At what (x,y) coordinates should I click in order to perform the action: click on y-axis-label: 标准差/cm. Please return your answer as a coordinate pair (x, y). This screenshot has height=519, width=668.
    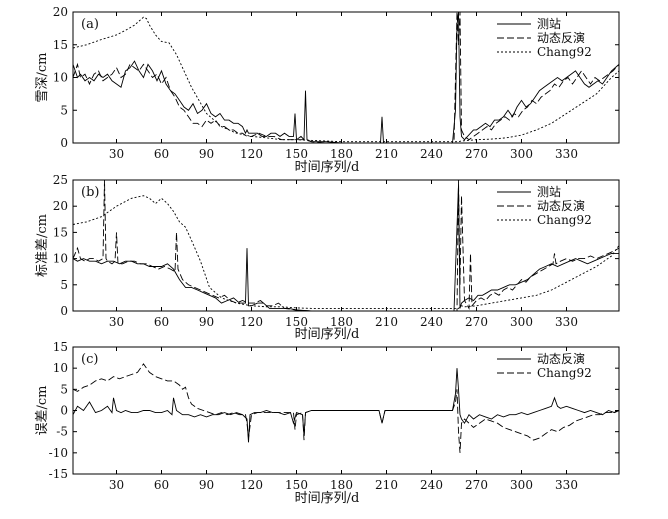
    Looking at the image, I should click on (42, 245).